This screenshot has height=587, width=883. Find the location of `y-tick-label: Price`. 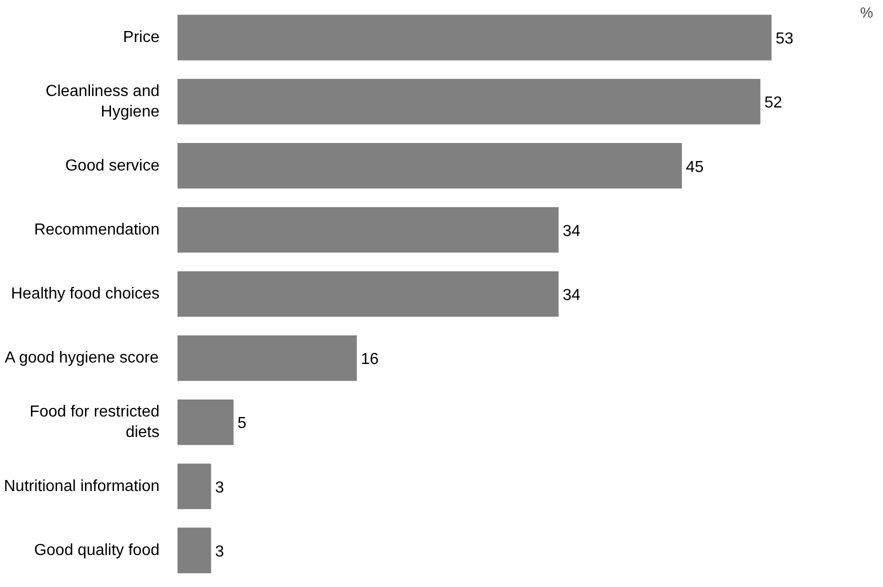

y-tick-label: Price is located at coordinates (141, 37).